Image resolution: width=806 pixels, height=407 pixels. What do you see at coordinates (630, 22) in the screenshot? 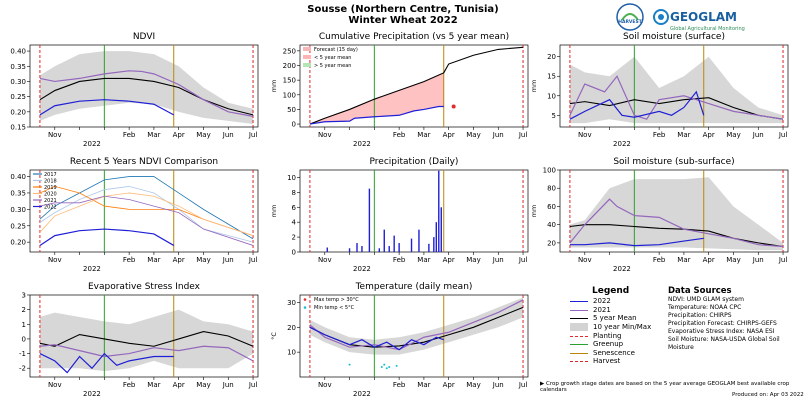
I see `harvest-logo-text: HARVEST` at bounding box center [630, 22].